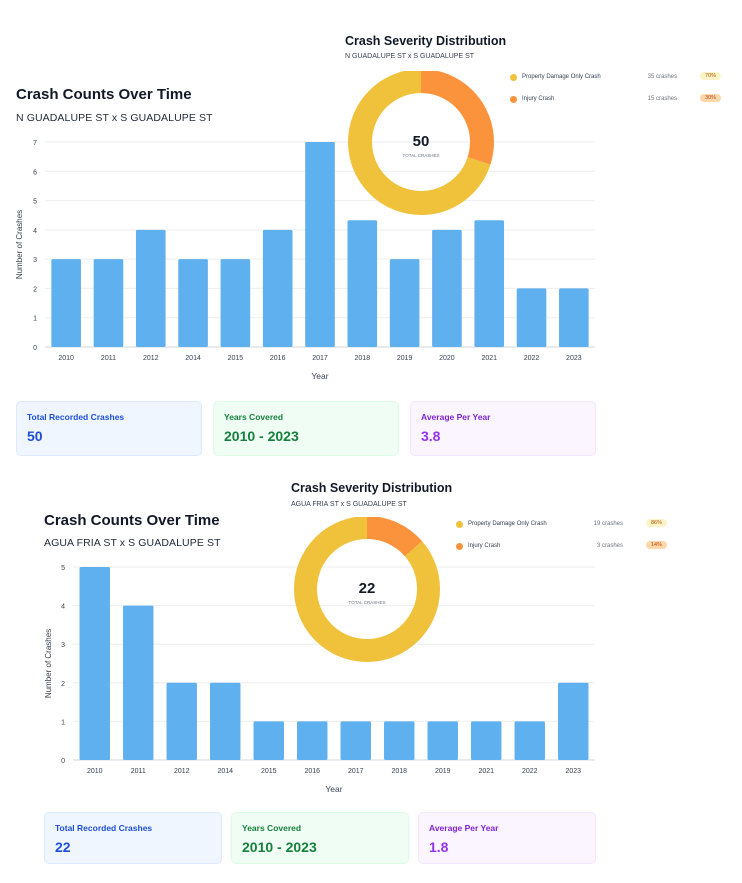 The width and height of the screenshot is (742, 883). I want to click on x-tick-label: 2020, so click(447, 358).